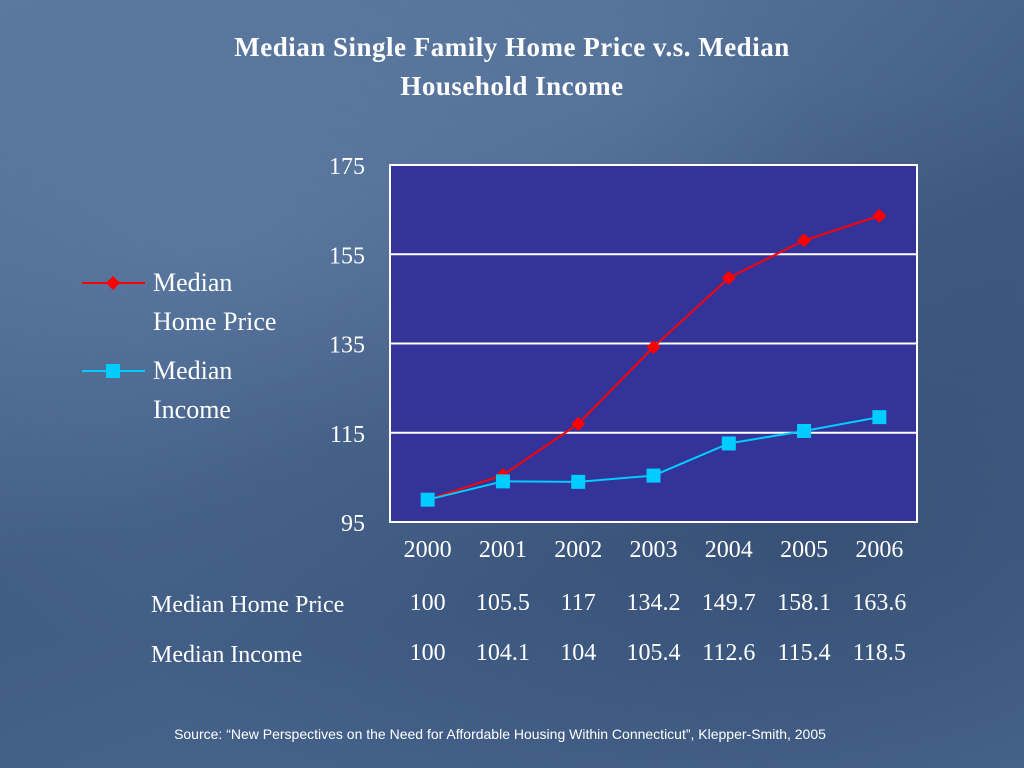 Image resolution: width=1024 pixels, height=768 pixels. I want to click on legend-label: Income, so click(192, 409).